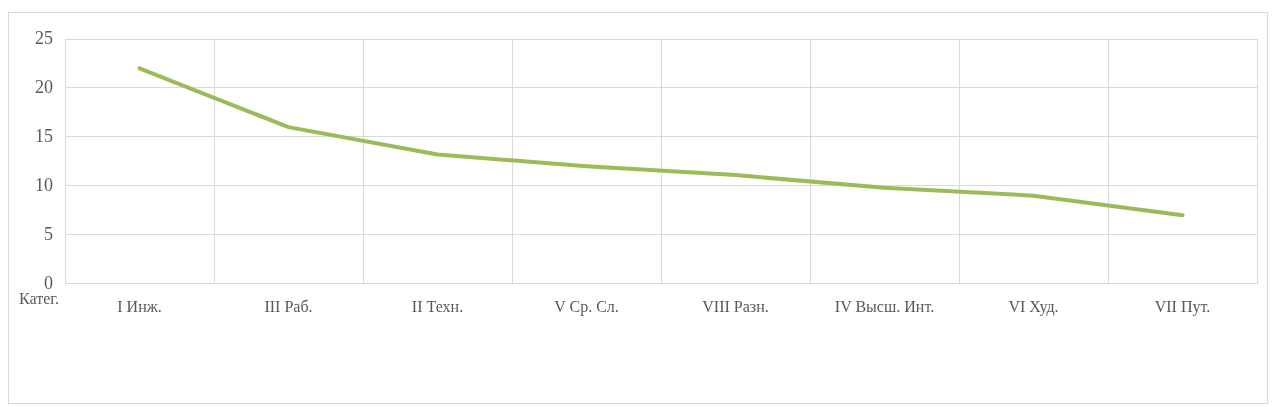 The image size is (1278, 407). What do you see at coordinates (884, 306) in the screenshot?
I see `x-tick-label: IV Высш. Инт.` at bounding box center [884, 306].